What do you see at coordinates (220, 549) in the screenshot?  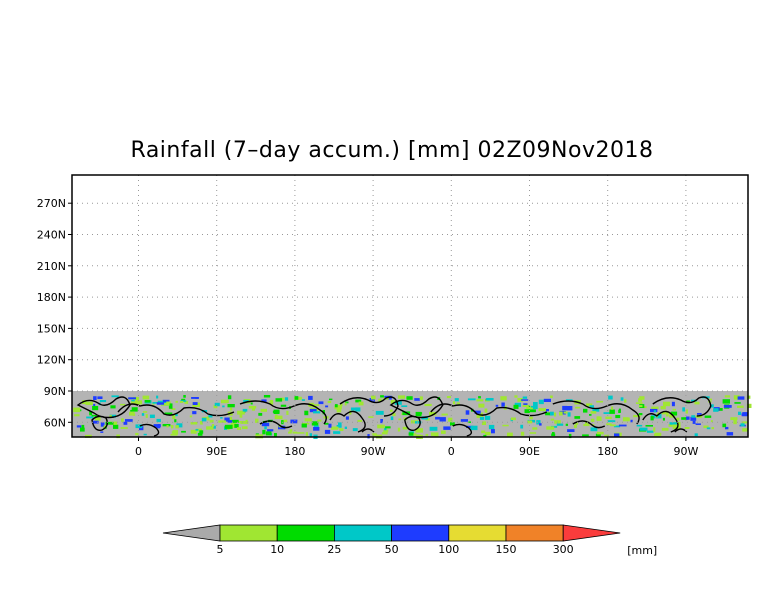 I see `colorbar-label: 5` at bounding box center [220, 549].